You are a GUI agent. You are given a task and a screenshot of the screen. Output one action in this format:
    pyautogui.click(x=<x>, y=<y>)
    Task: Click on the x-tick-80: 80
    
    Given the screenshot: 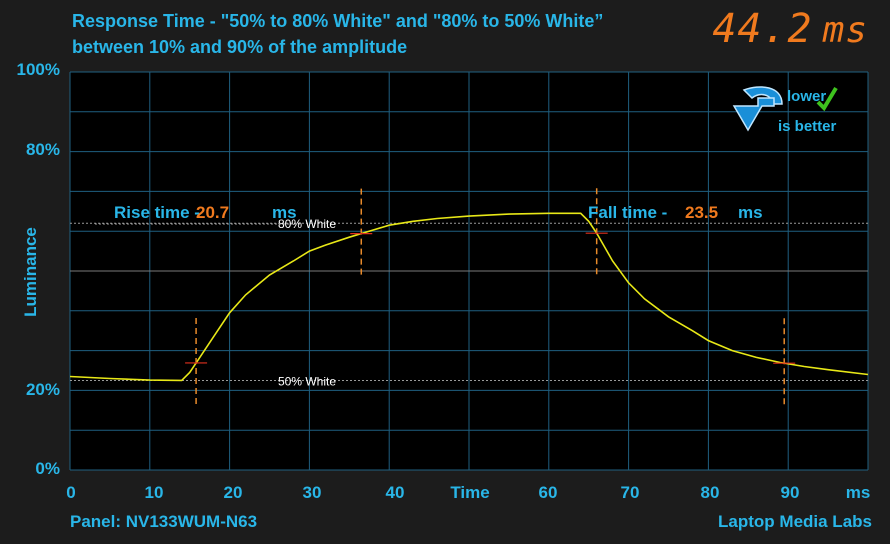 What is the action you would take?
    pyautogui.click(x=710, y=492)
    